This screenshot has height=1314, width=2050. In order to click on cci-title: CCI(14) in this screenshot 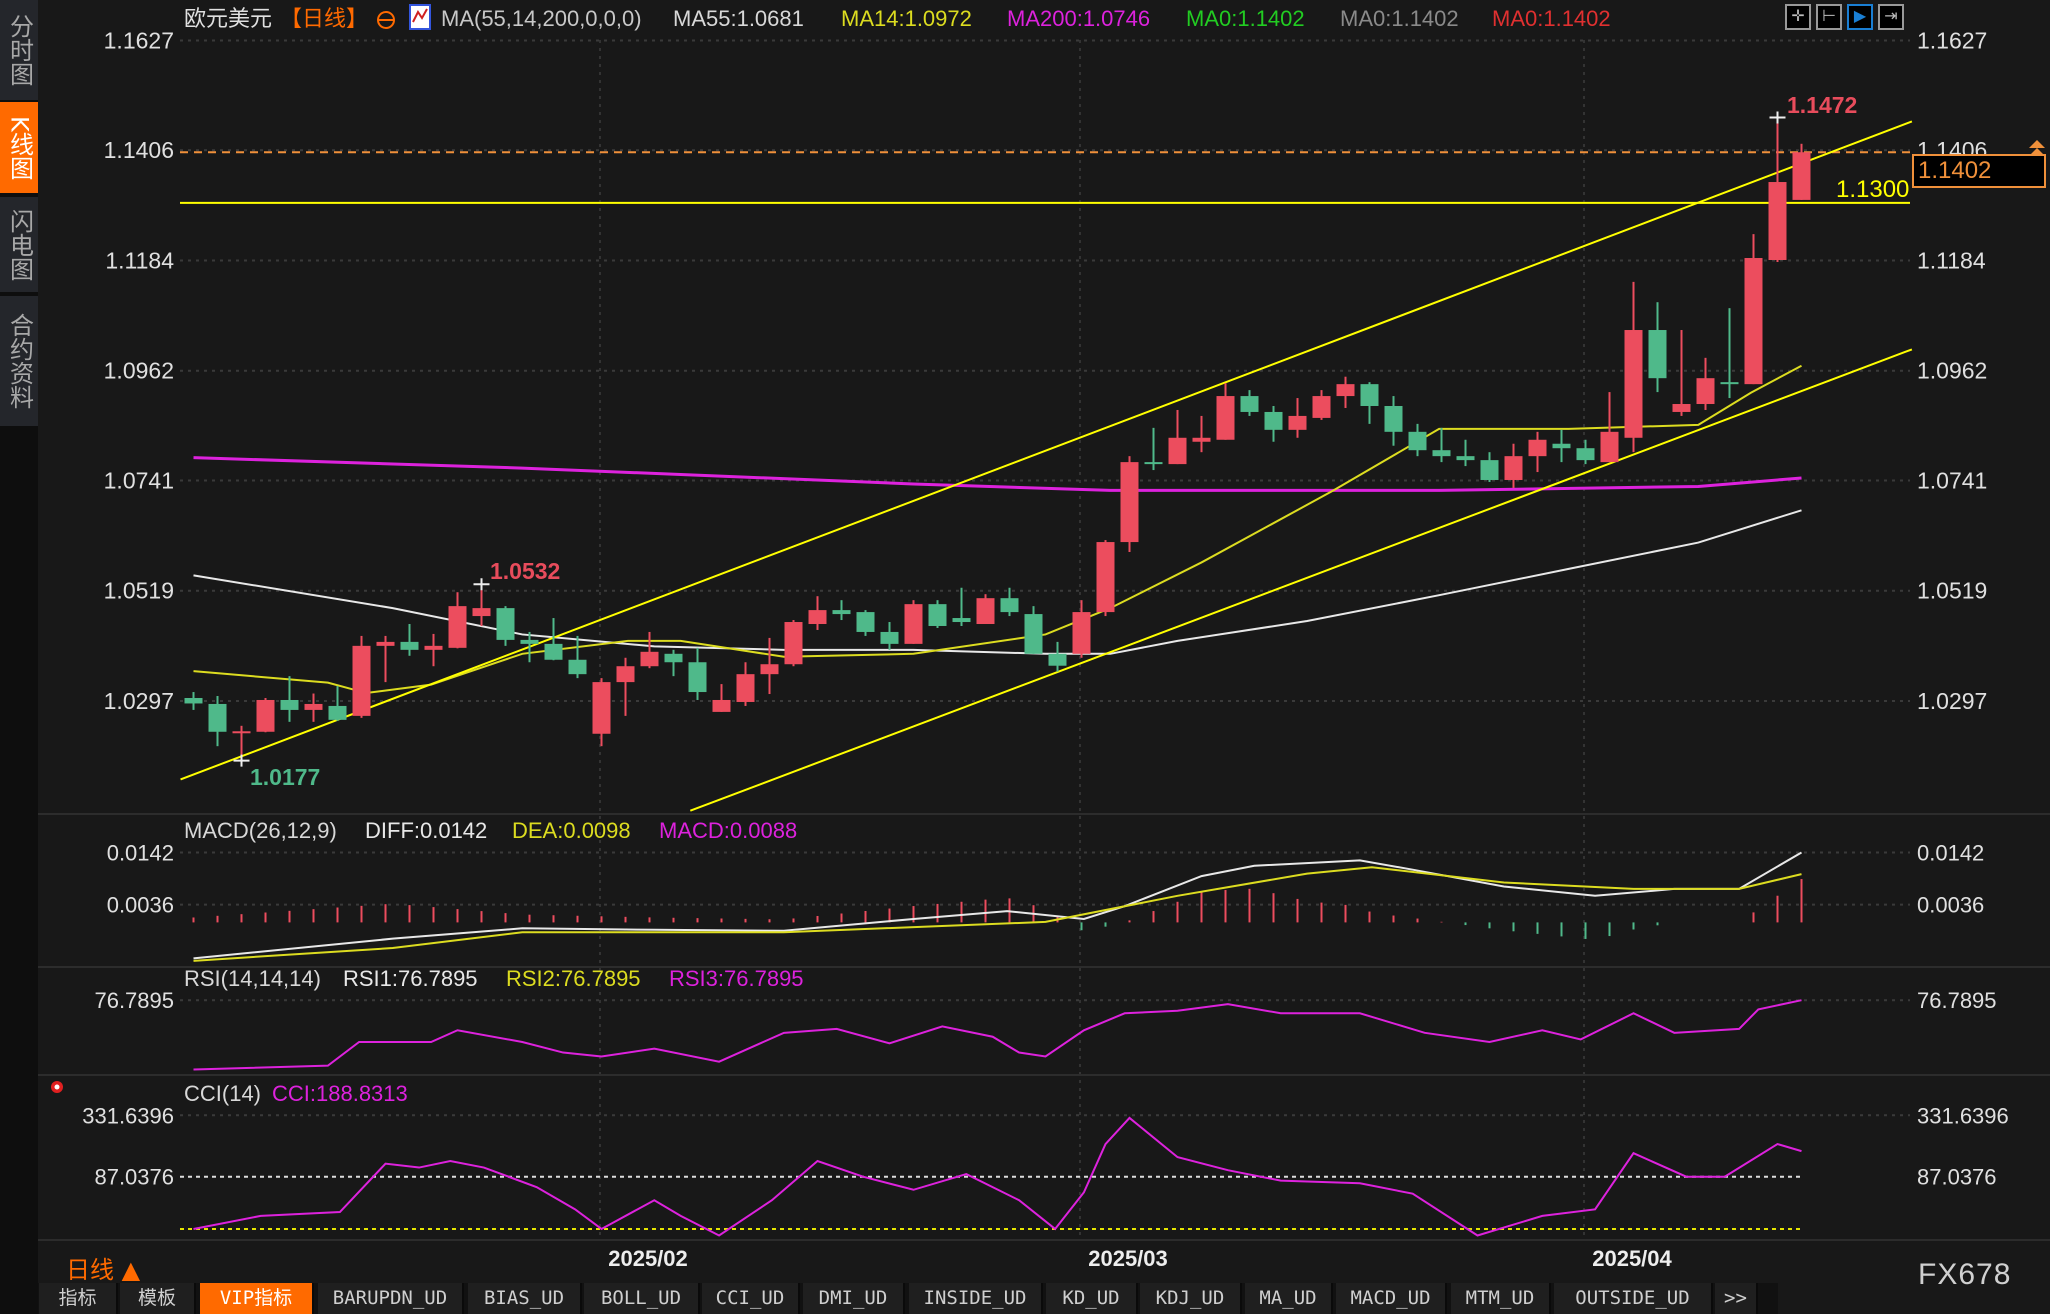, I will do `click(222, 1093)`.